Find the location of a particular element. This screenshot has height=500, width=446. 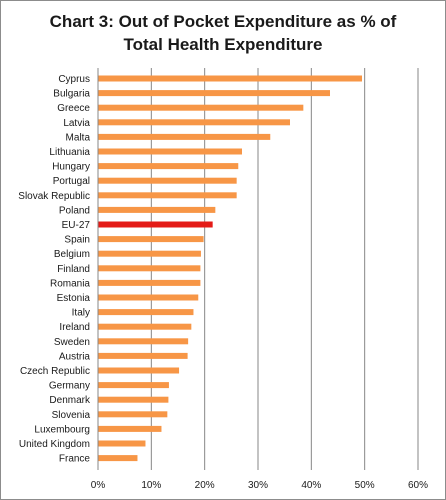

category-label: Ireland is located at coordinates (74, 327).